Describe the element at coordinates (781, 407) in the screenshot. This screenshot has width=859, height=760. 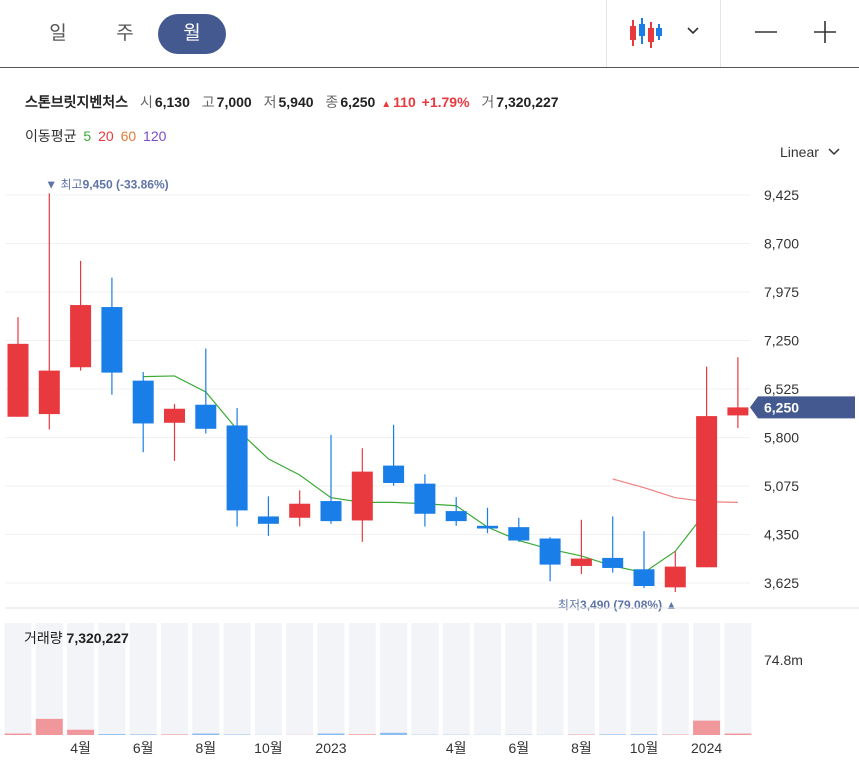
I see `current-price-label: 6,250` at that location.